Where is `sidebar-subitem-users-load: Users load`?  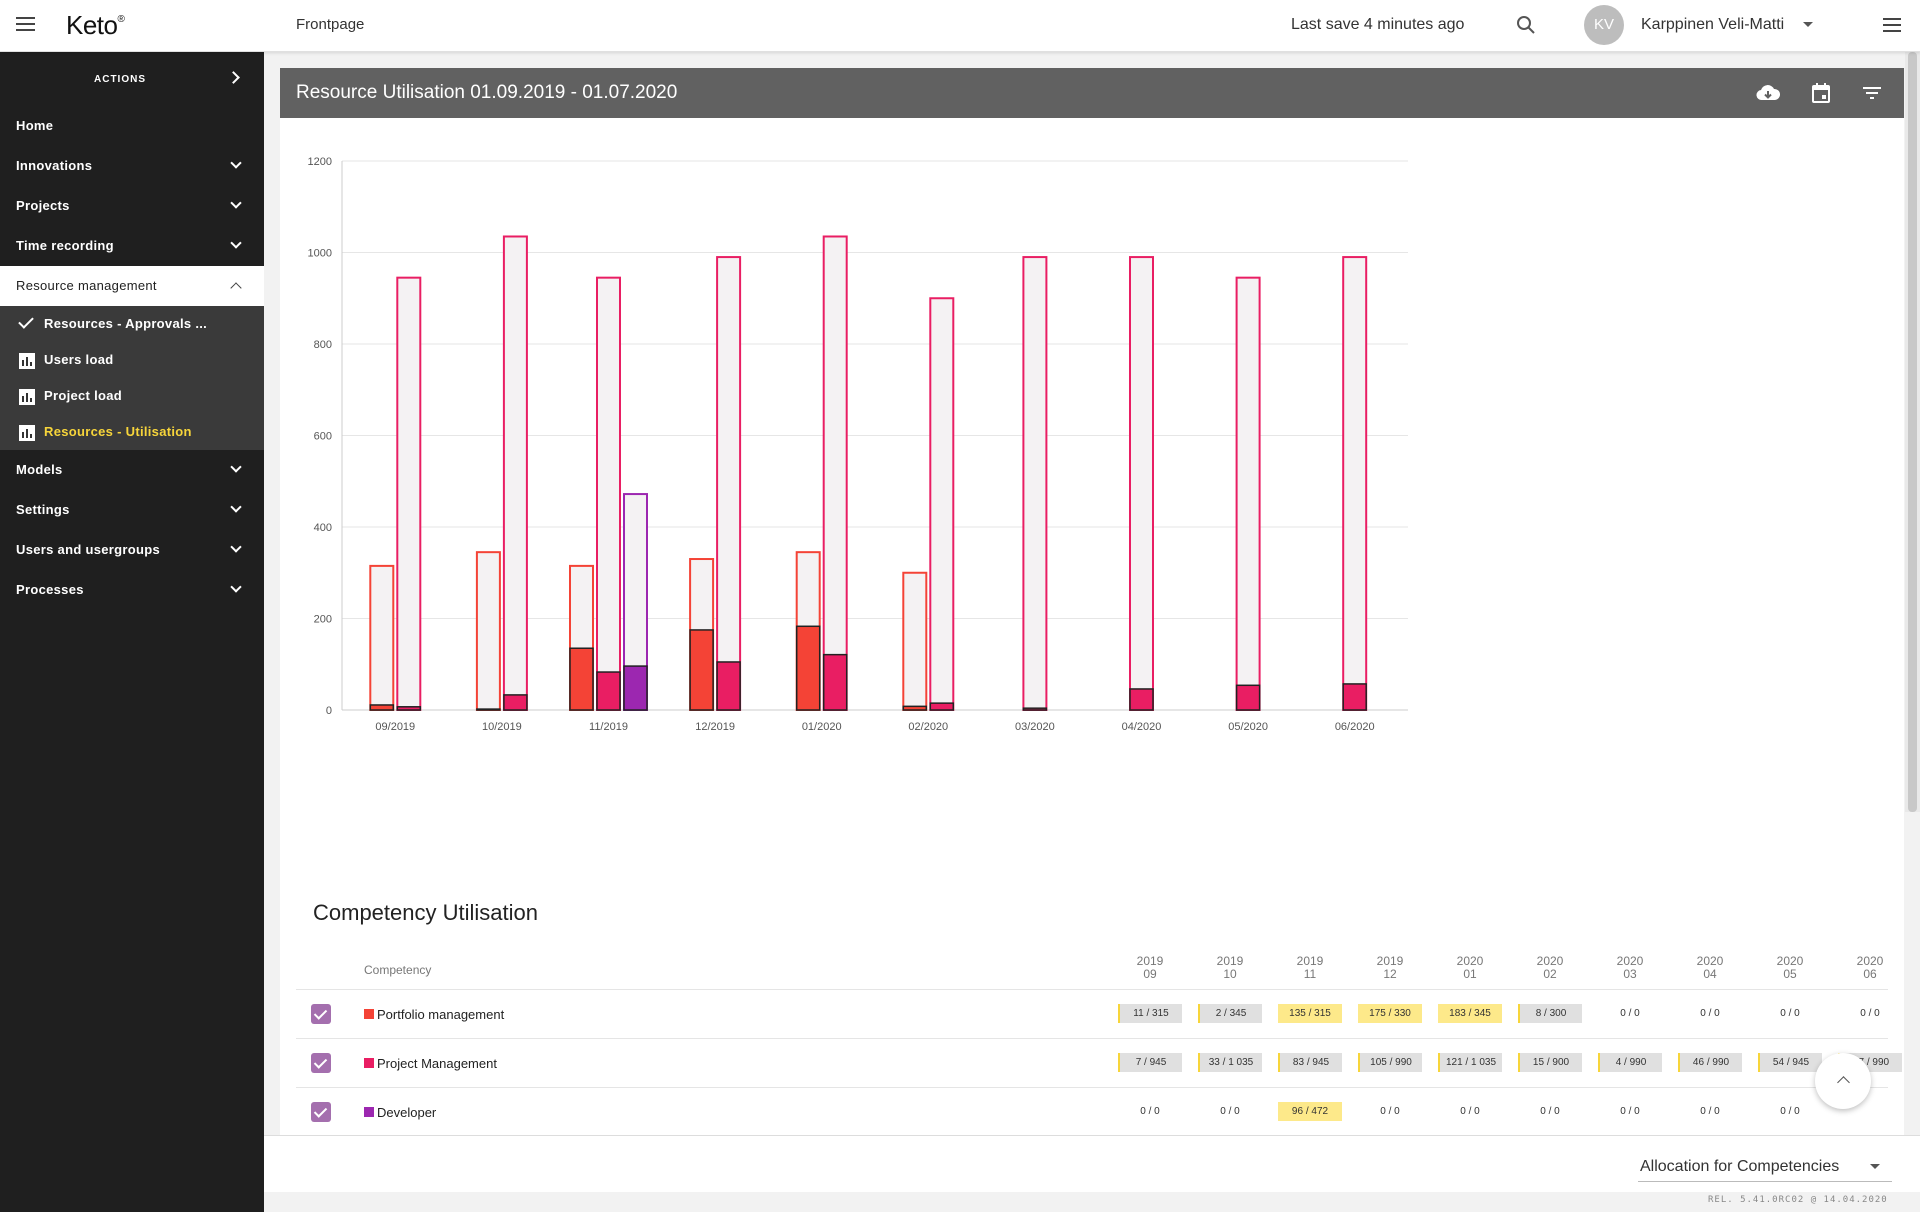
sidebar-subitem-users-load: Users load is located at coordinates (132, 360).